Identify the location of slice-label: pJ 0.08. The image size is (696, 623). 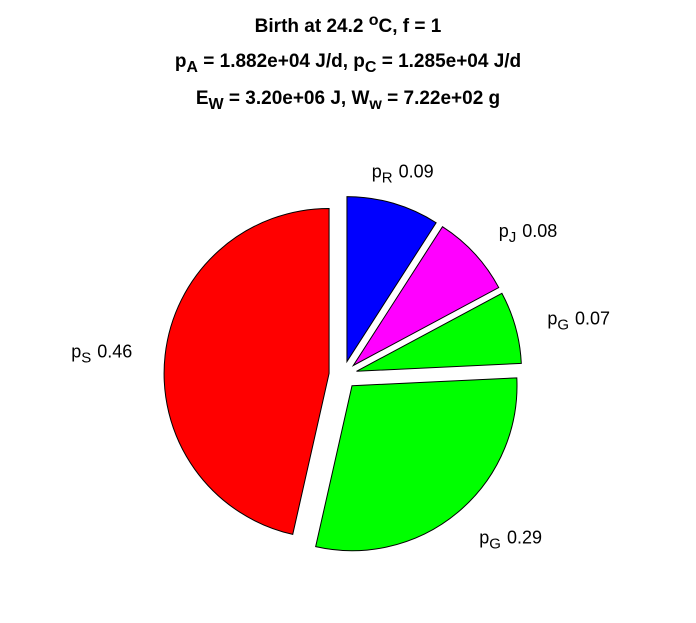
(528, 233).